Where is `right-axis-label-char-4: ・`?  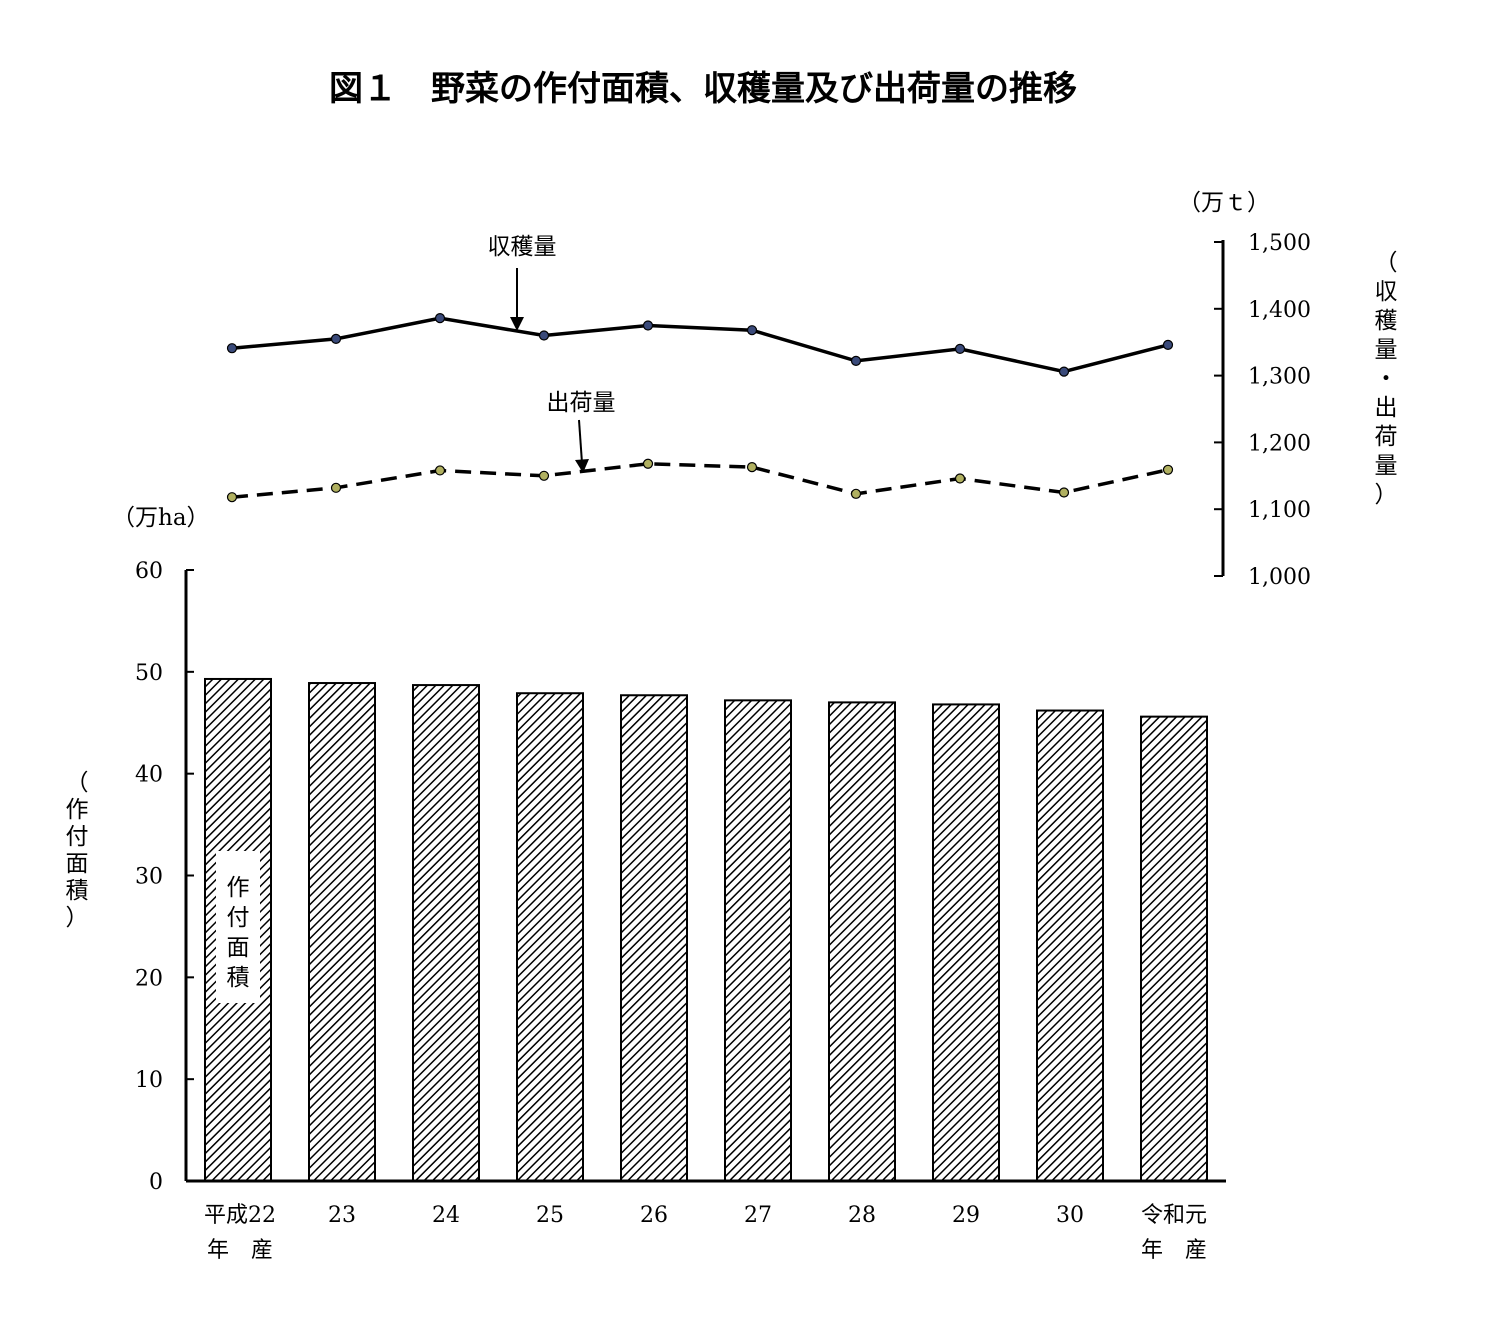
right-axis-label-char-4: ・ is located at coordinates (1386, 379).